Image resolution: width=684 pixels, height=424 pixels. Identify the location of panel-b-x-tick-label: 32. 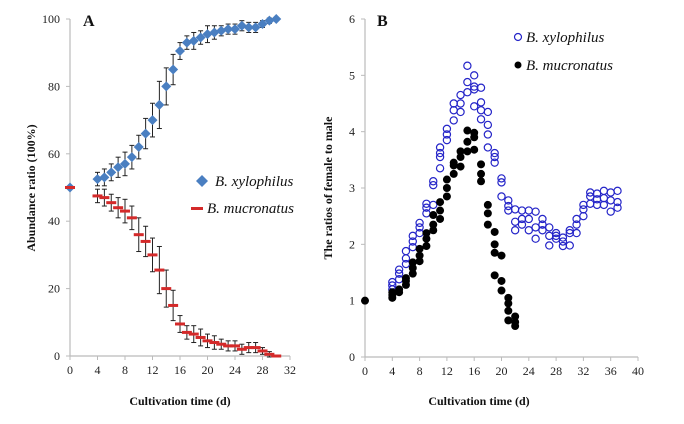
(583, 371).